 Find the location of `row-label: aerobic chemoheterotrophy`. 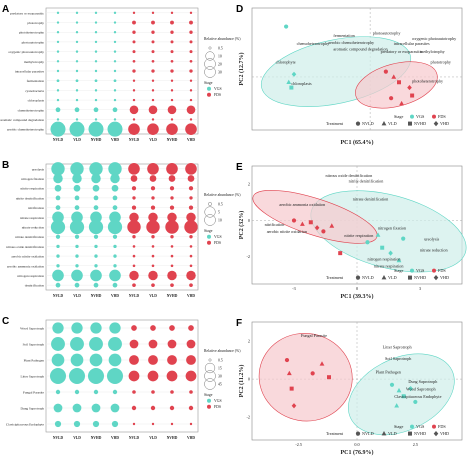

row-label: aerobic chemoheterotrophy is located at coordinates (25, 130).